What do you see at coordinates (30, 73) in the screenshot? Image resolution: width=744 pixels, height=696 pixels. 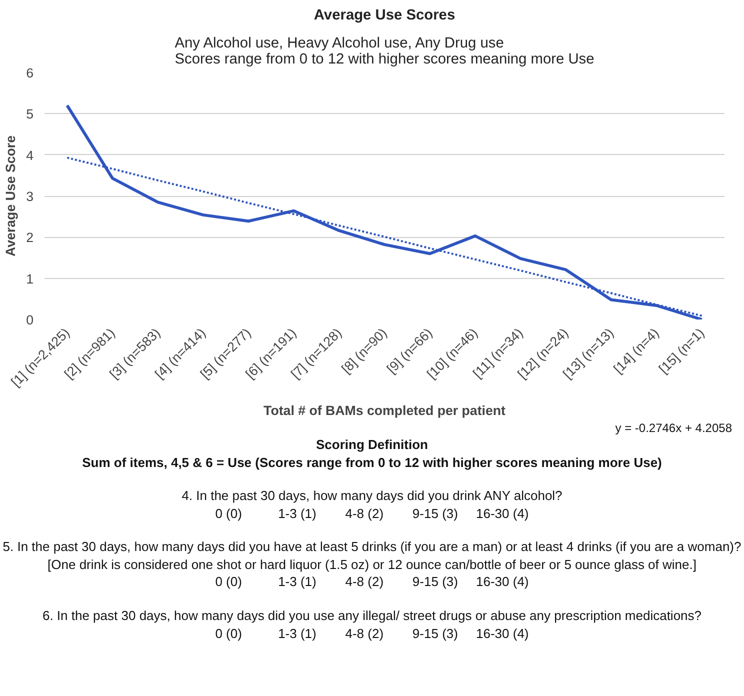 I see `y-tick-label: 6` at bounding box center [30, 73].